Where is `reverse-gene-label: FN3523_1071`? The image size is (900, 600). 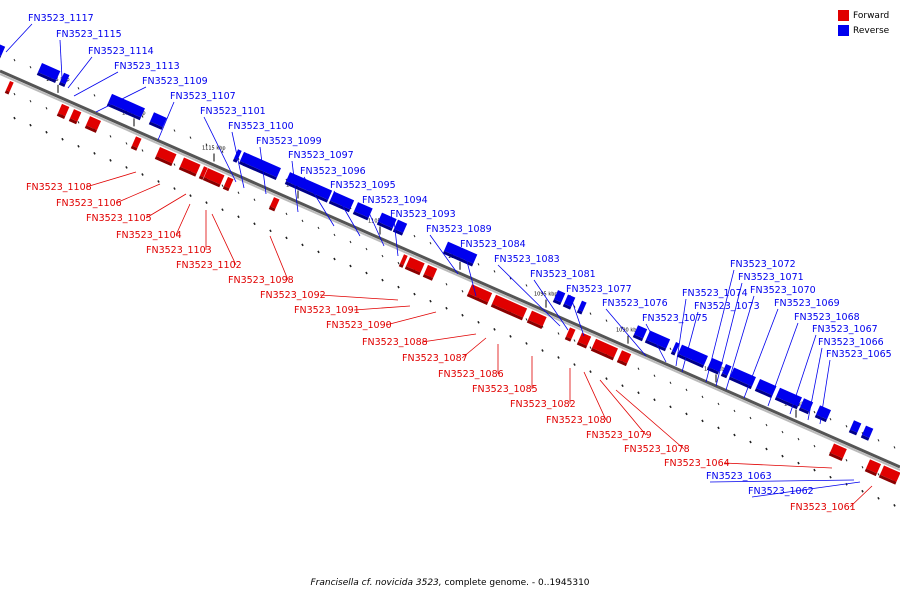
reverse-gene-label: FN3523_1071 is located at coordinates (771, 277).